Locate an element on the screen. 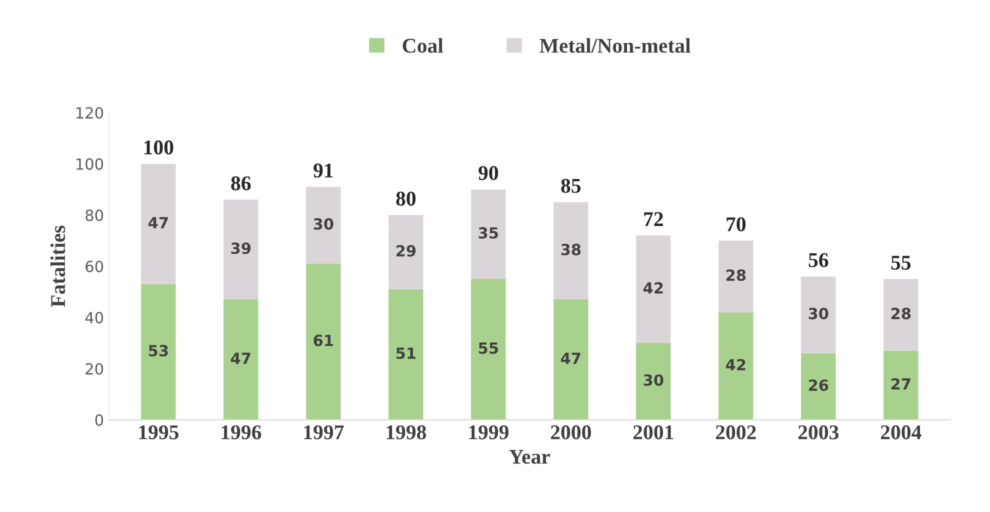  total-label: 80 is located at coordinates (406, 199).